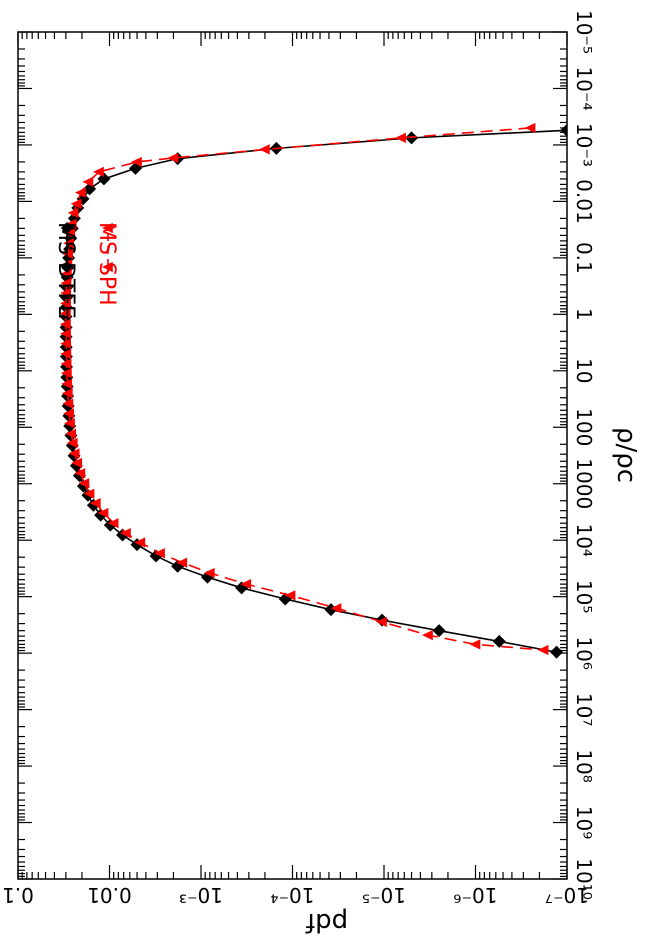  I want to click on y-axis-label: pdf, so click(326, 921).